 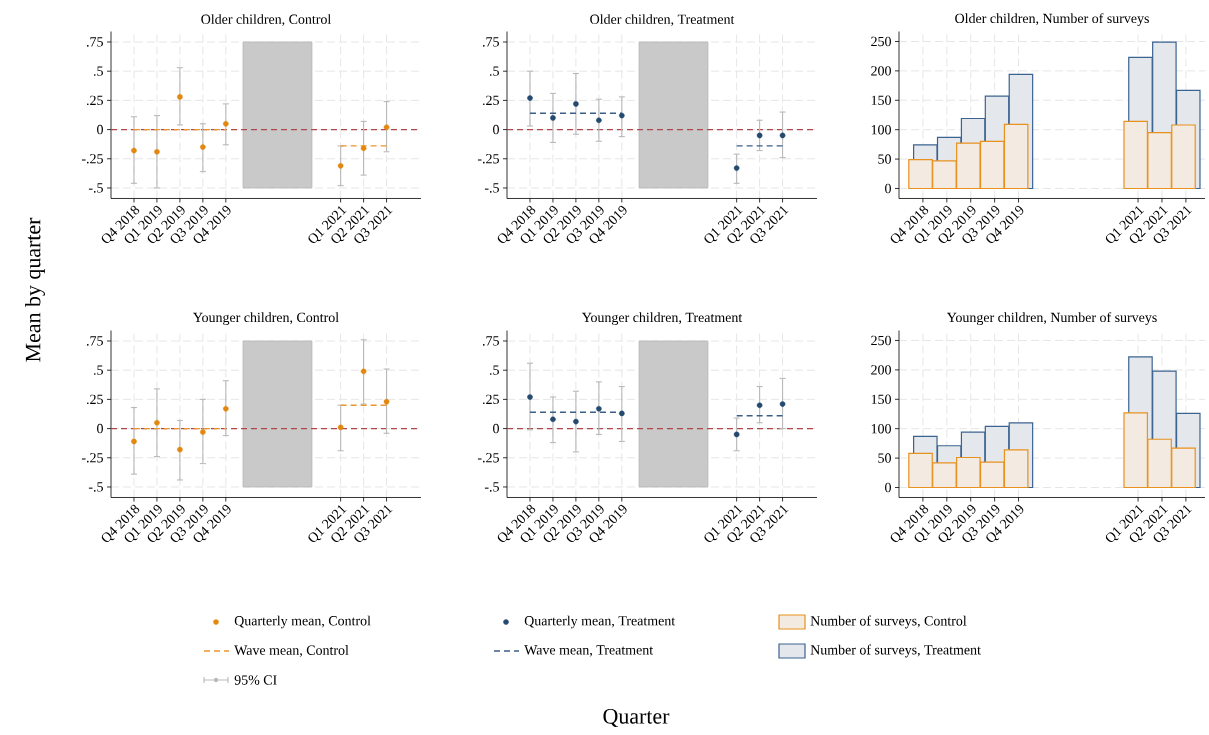 What do you see at coordinates (589, 651) in the screenshot?
I see `legend-label: Wave mean, Treatment` at bounding box center [589, 651].